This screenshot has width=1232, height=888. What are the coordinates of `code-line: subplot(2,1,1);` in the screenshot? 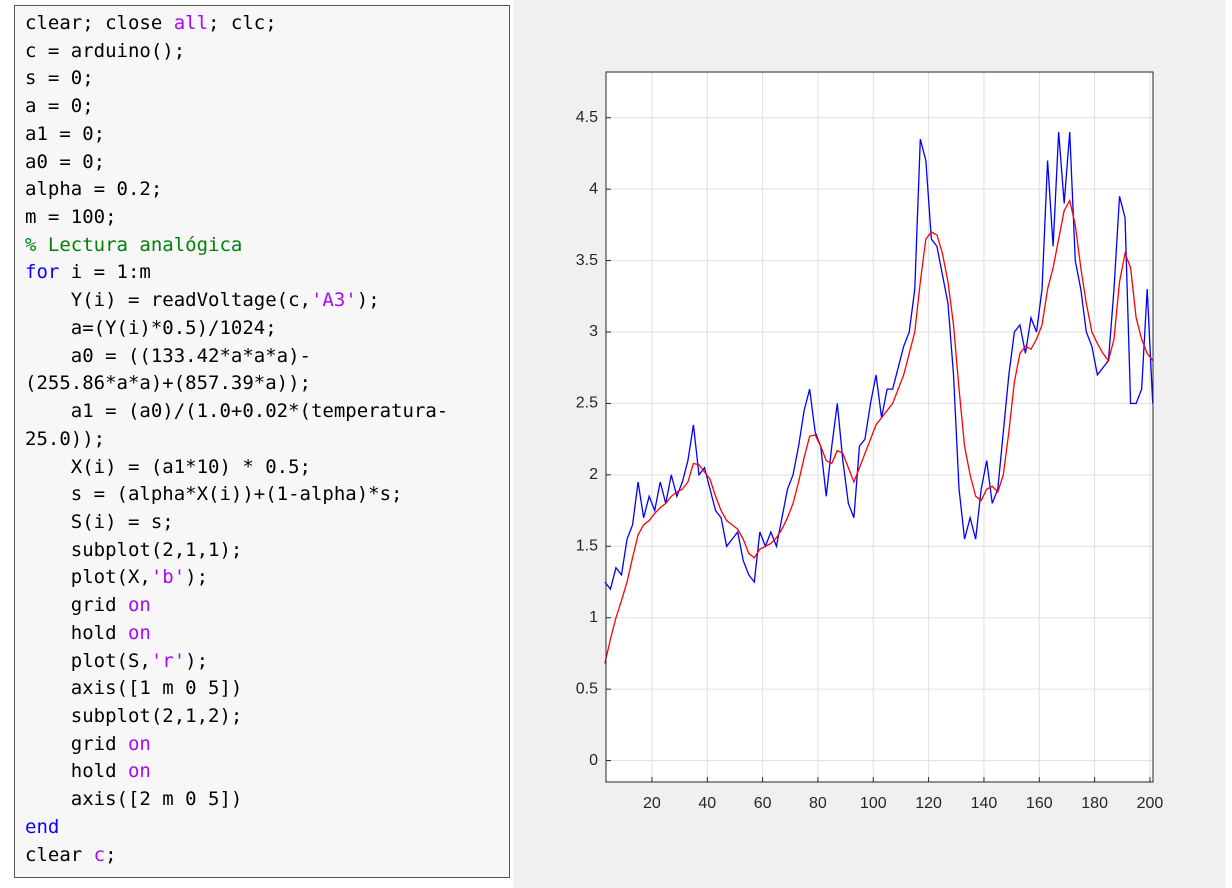 It's located at (134, 549).